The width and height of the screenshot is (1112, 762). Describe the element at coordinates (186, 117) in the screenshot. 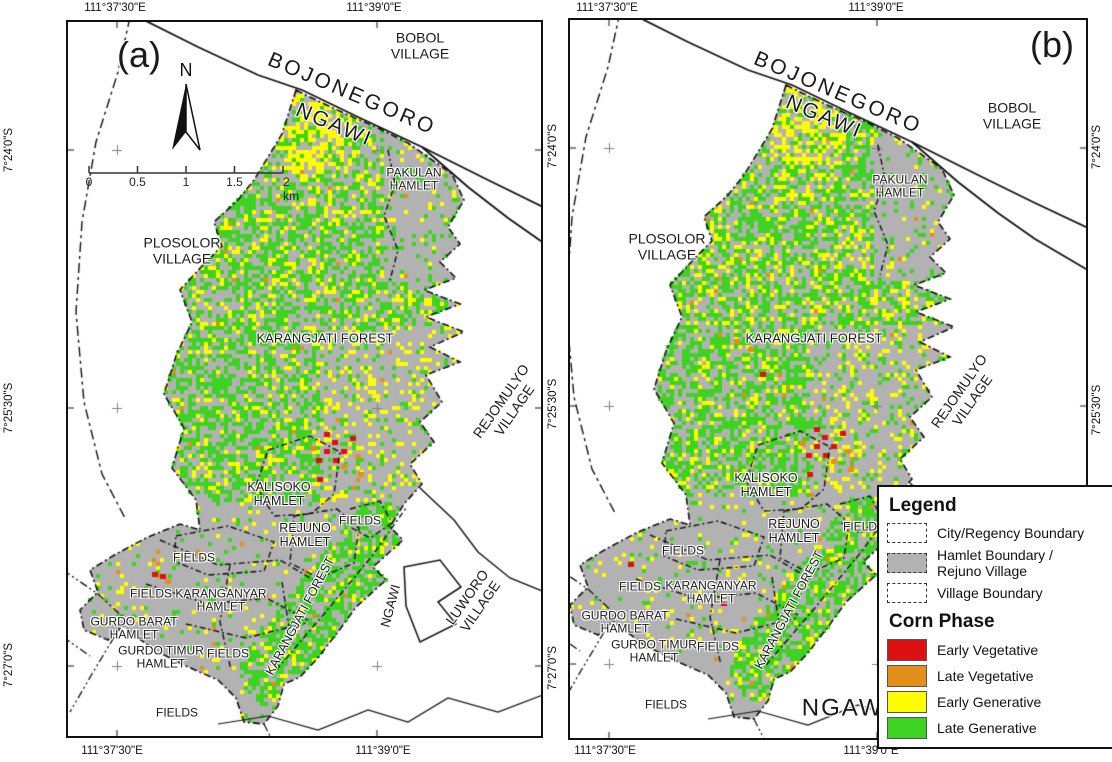

I see `north-arrow-glyph` at that location.